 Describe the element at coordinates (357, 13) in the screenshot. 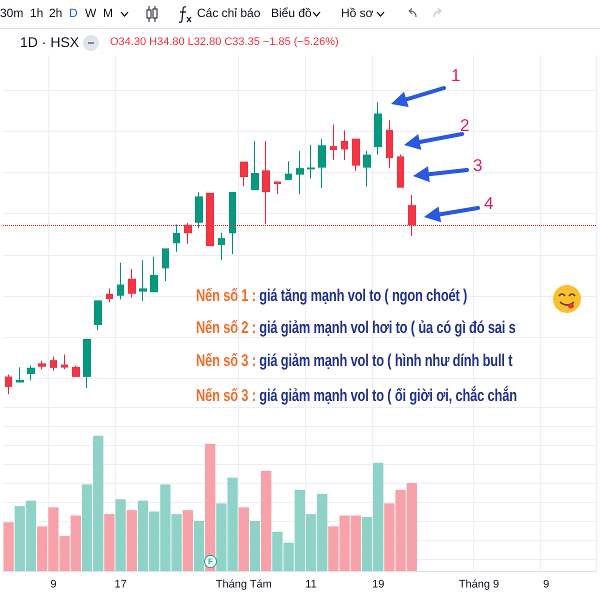

I see `text: Hồ sơ` at that location.